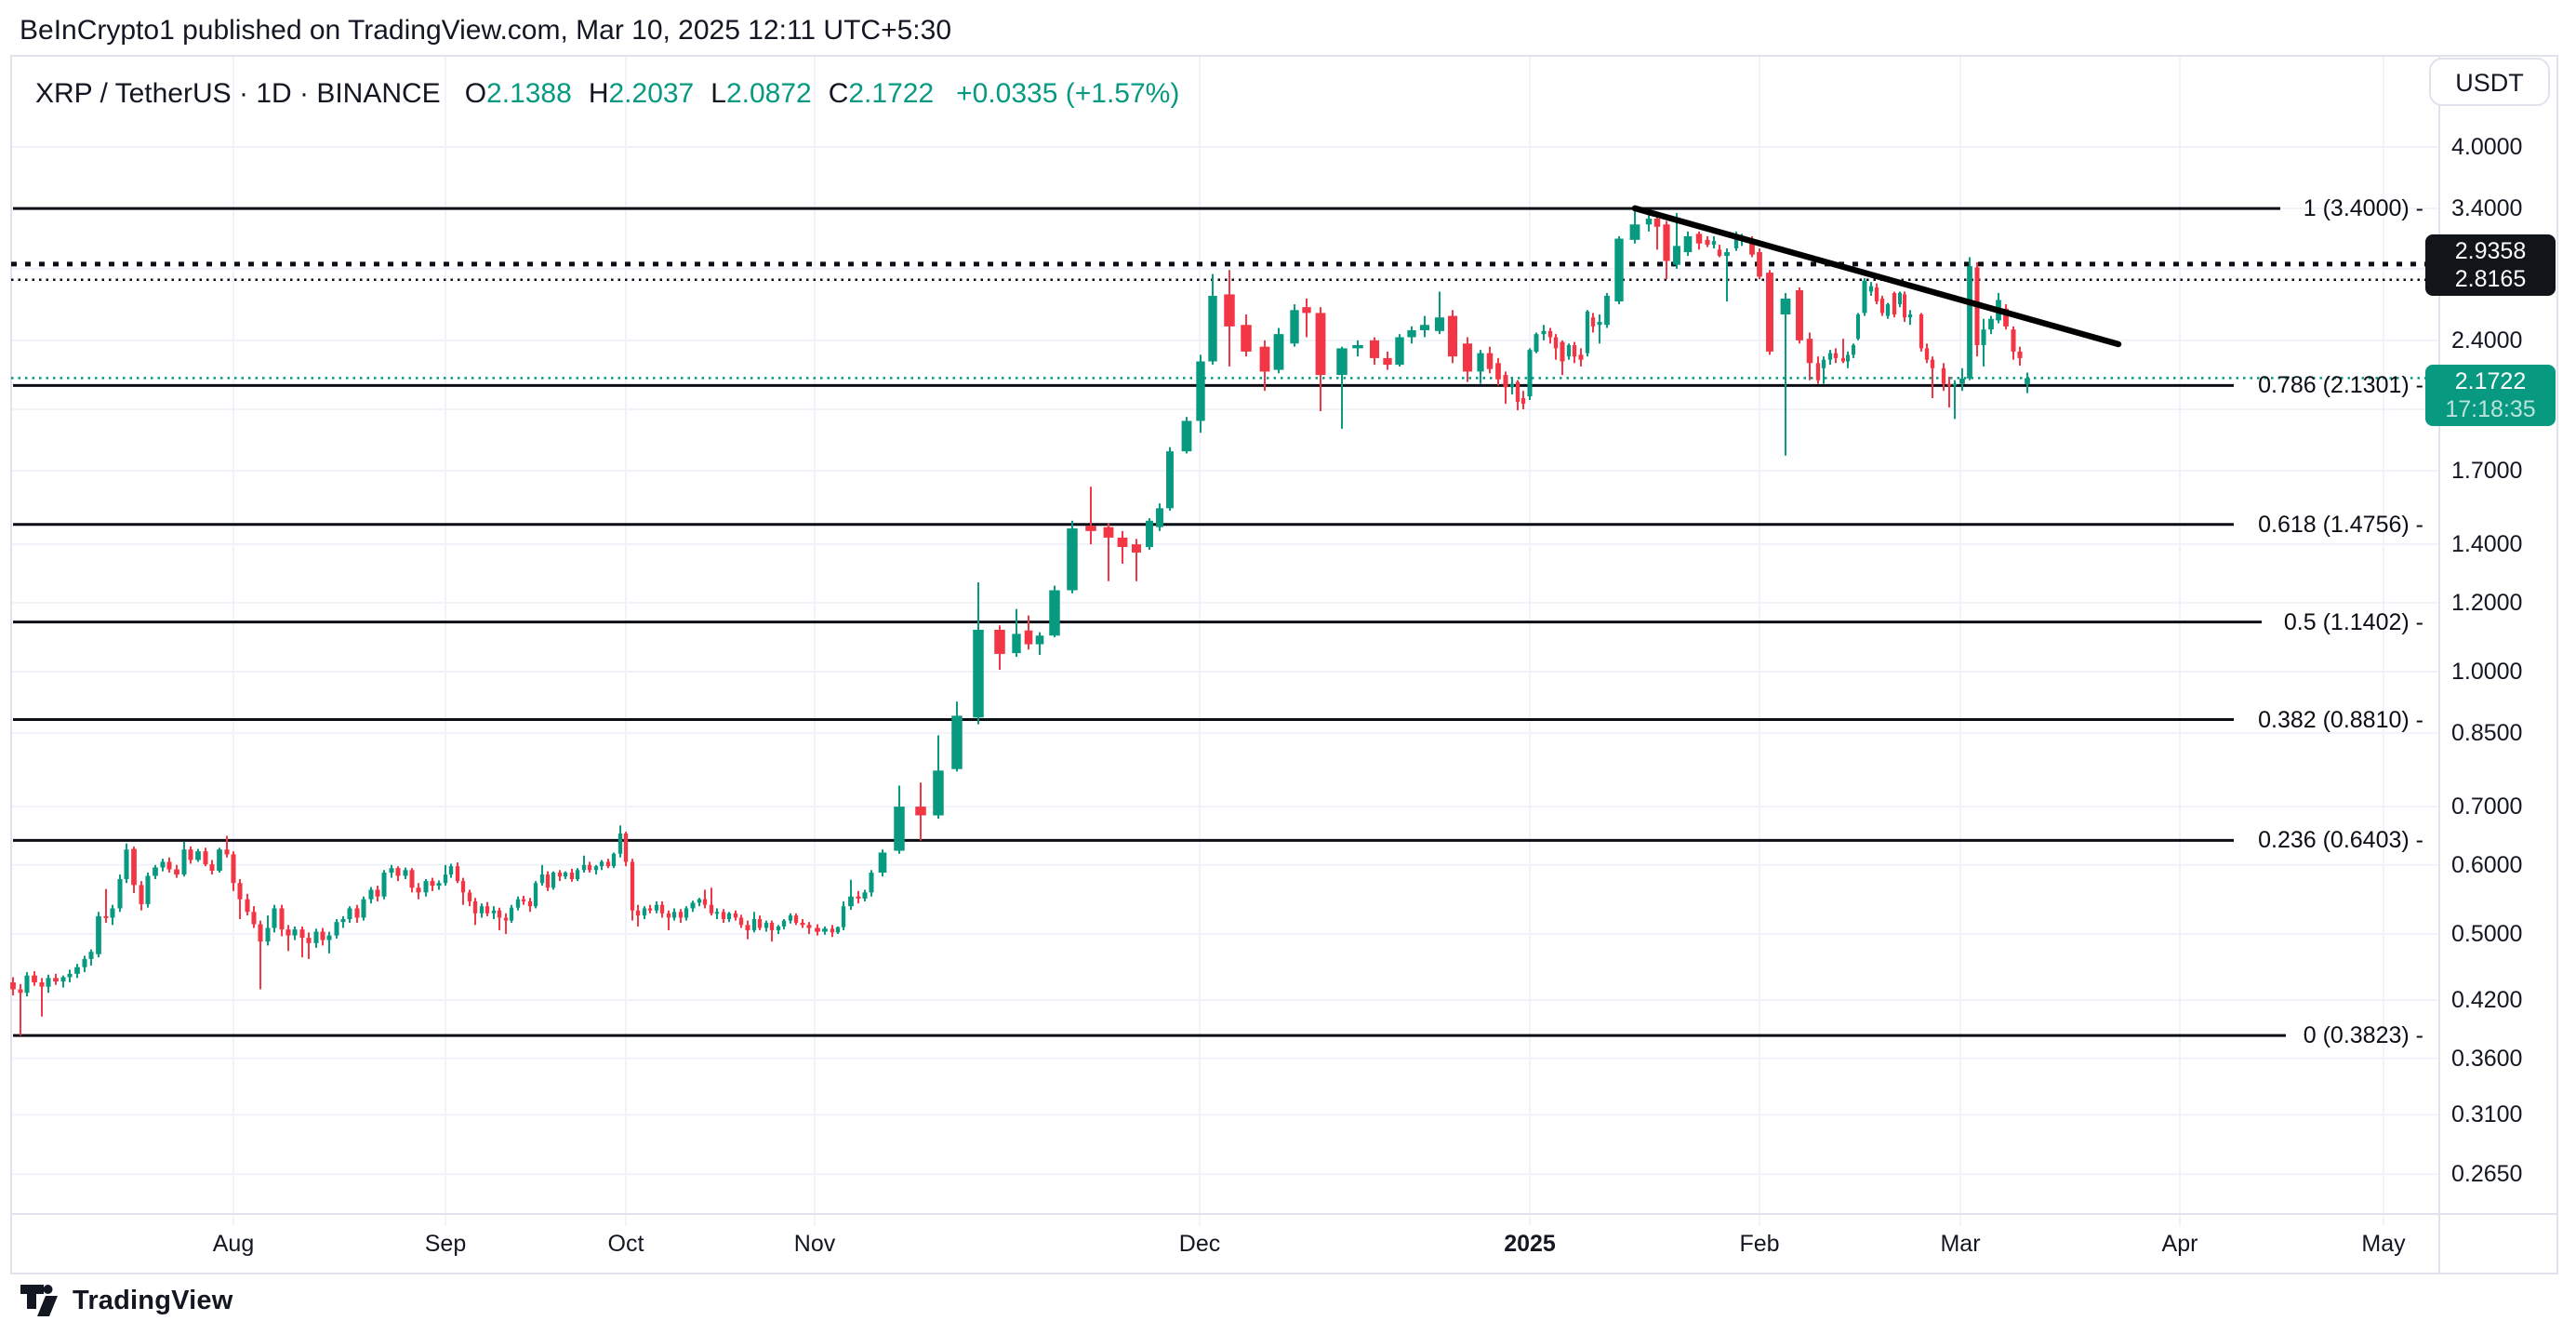 This screenshot has width=2576, height=1334. I want to click on time-axis-label-apr: Apr, so click(2179, 1244).